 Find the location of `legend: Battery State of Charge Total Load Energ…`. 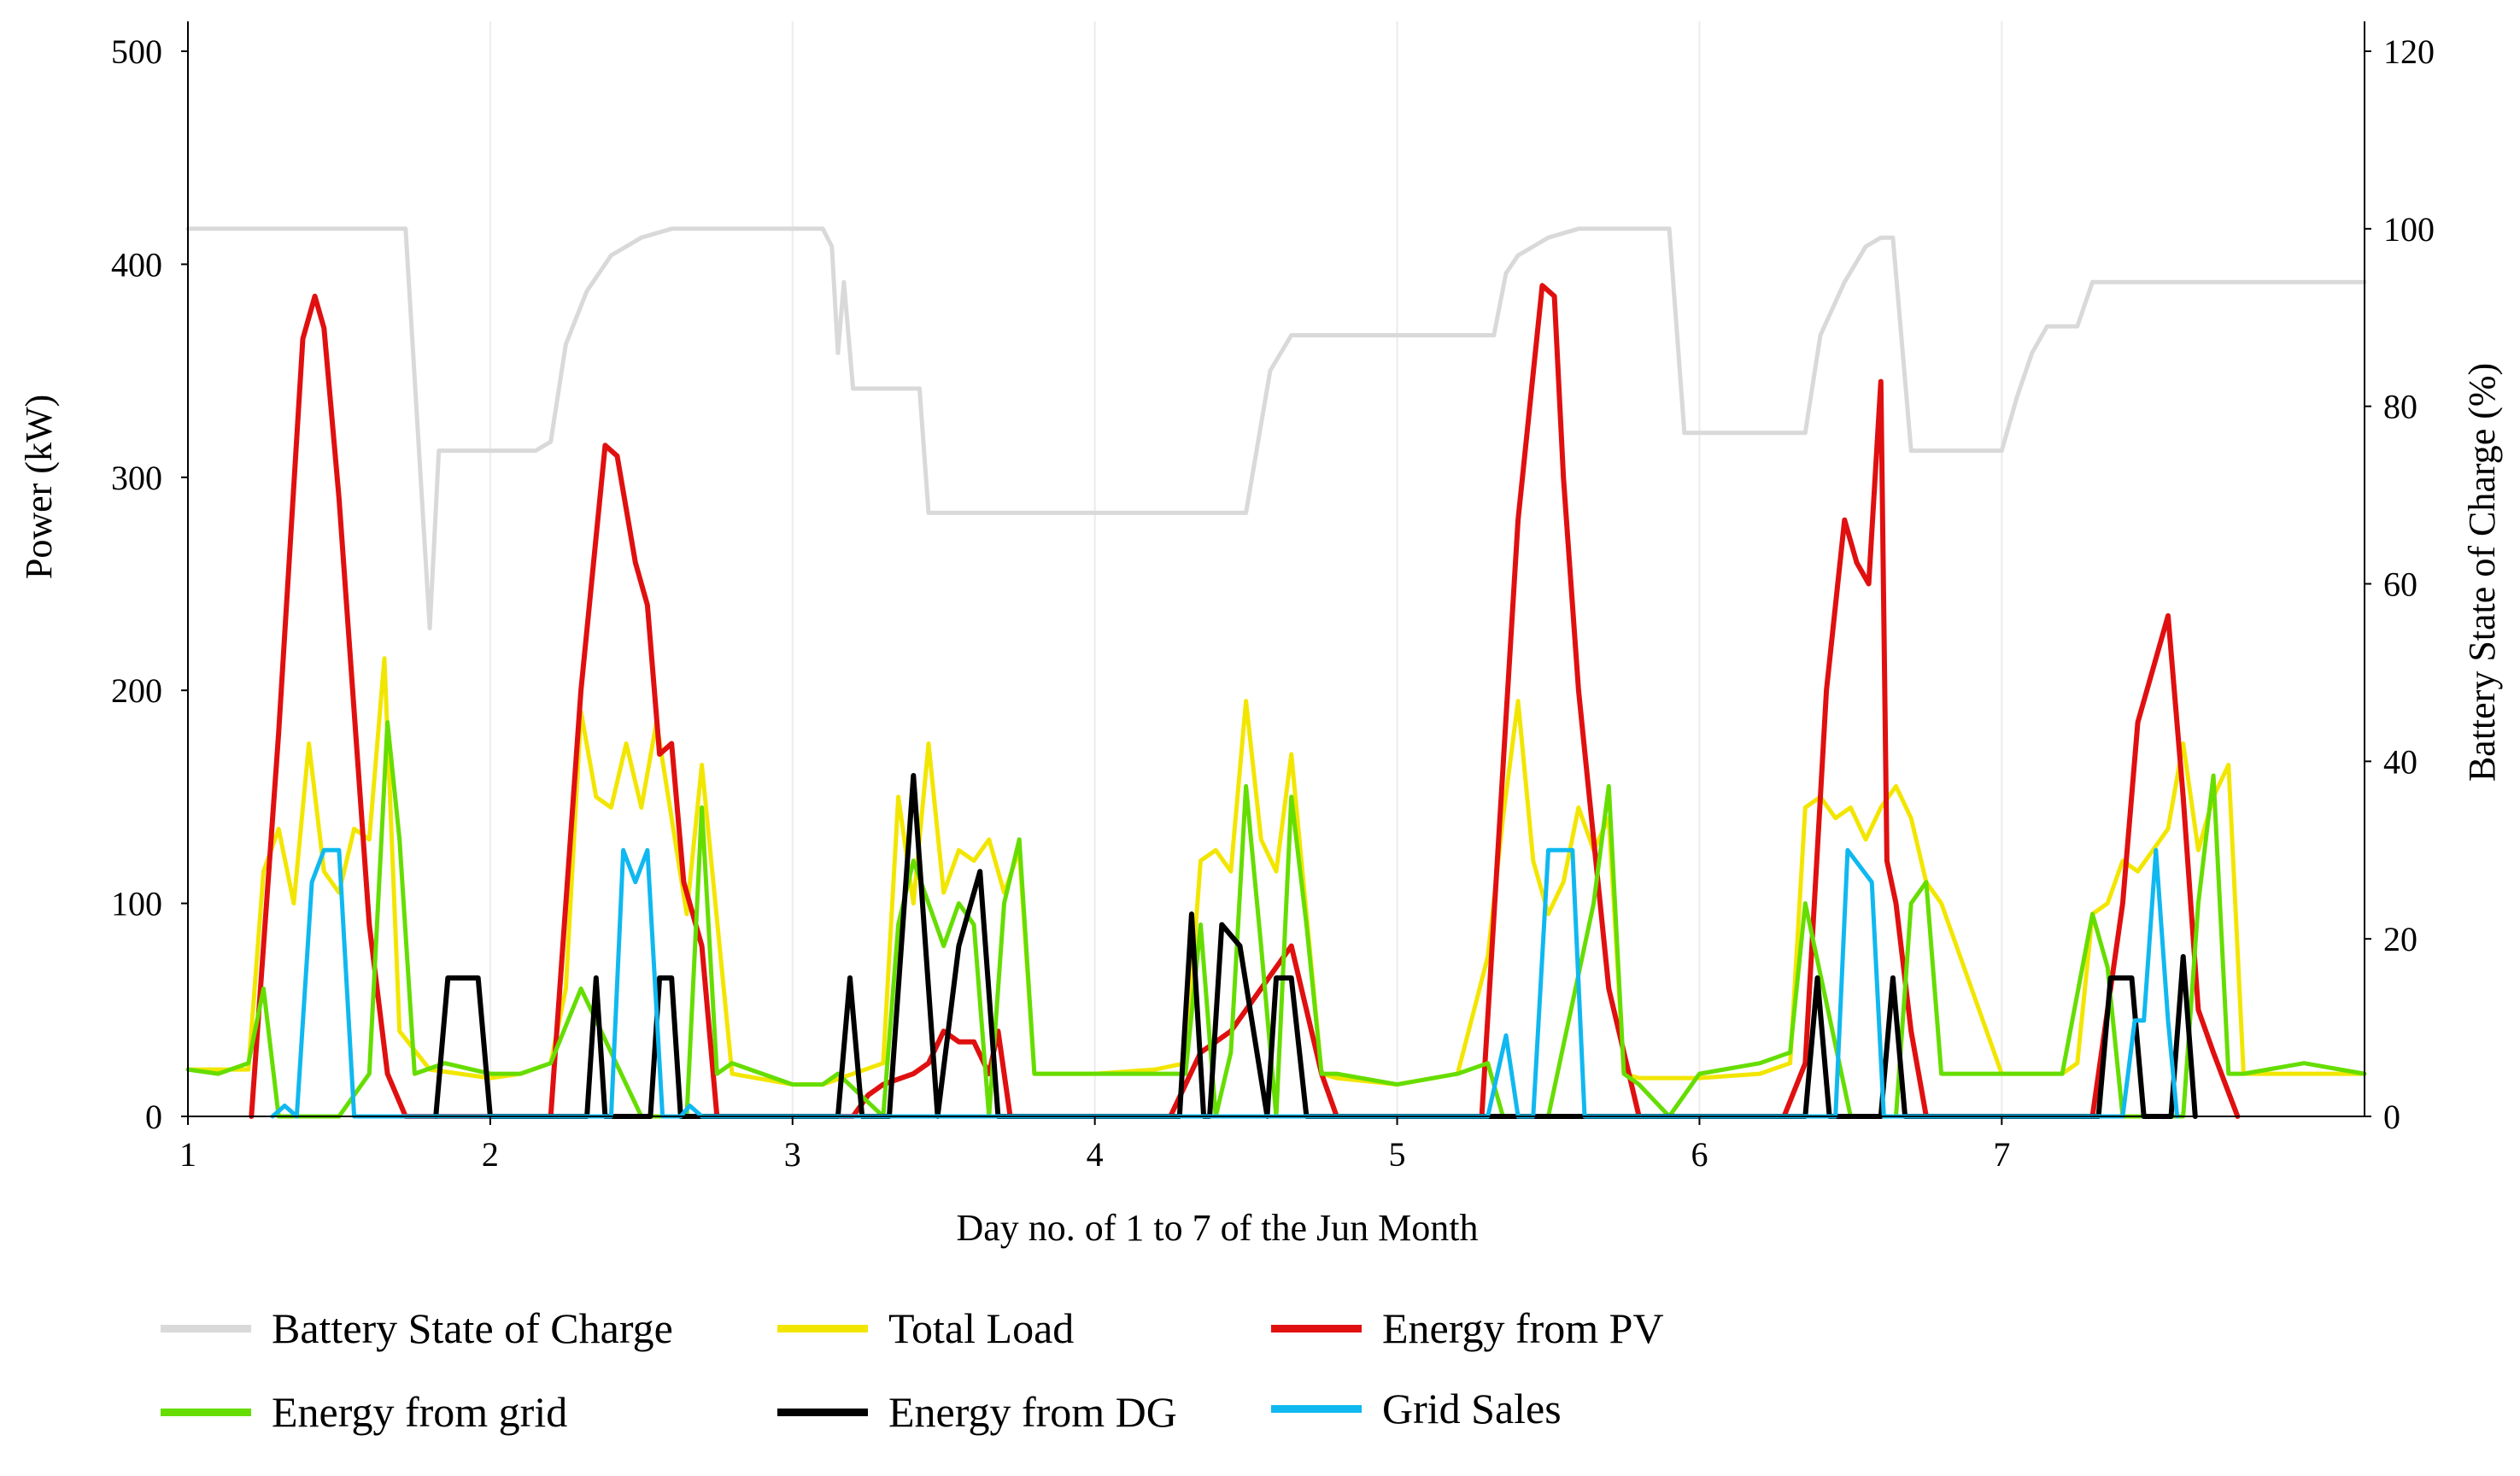

legend: Battery State of Charge Total Load Energ… is located at coordinates (1057, 1383).